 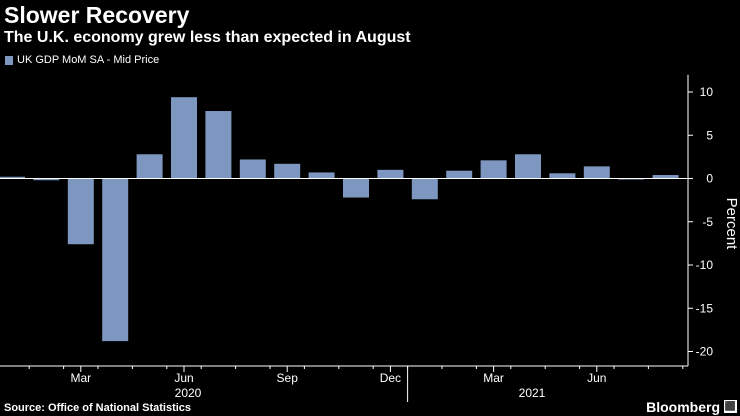 What do you see at coordinates (705, 265) in the screenshot?
I see `y-tick-label: -10` at bounding box center [705, 265].